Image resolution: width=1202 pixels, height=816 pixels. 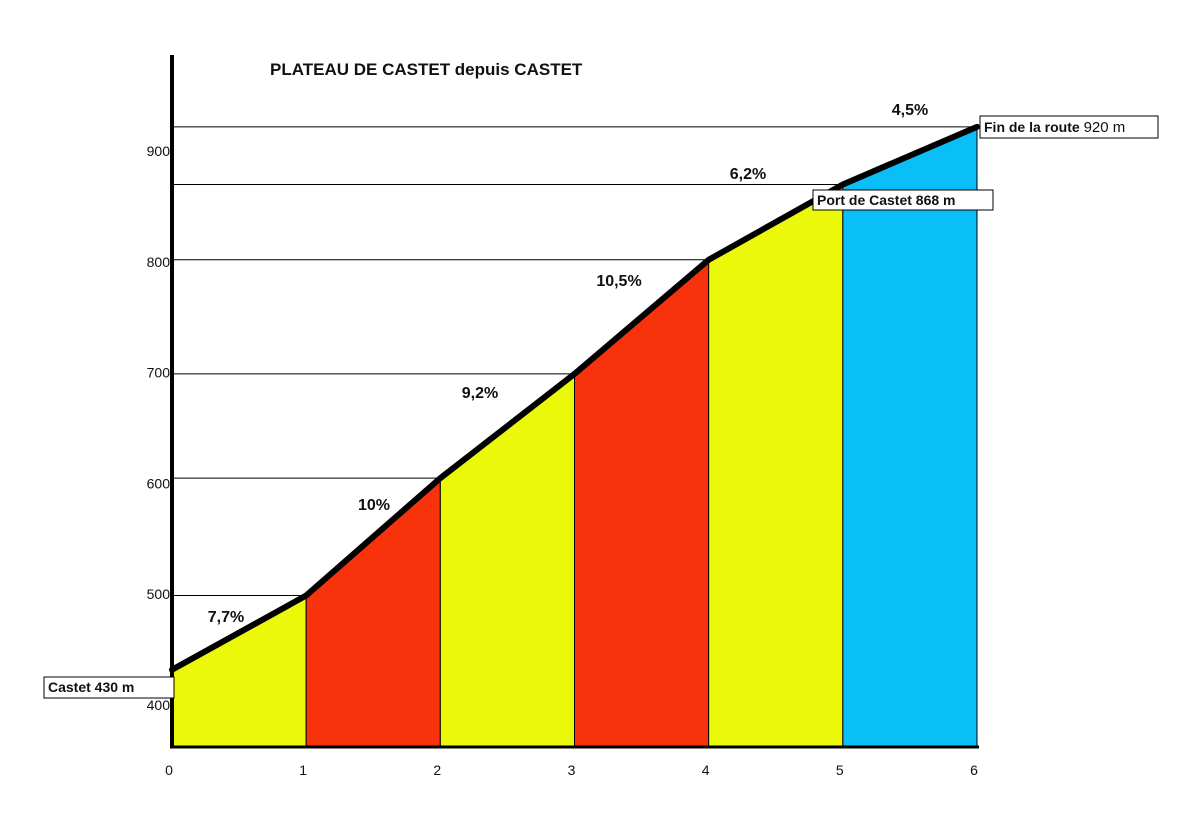 I want to click on x-tick-label-1: 1, so click(x=303, y=770).